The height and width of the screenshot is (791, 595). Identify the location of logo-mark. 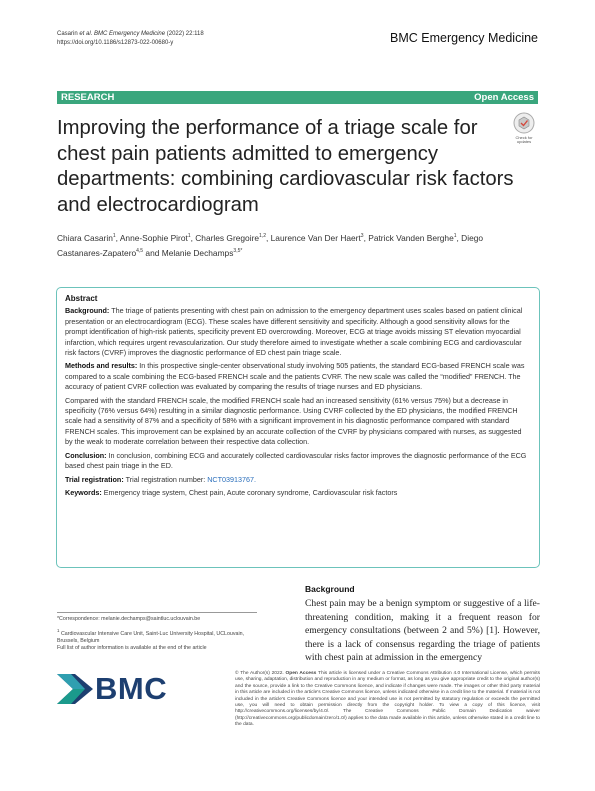
(75, 689).